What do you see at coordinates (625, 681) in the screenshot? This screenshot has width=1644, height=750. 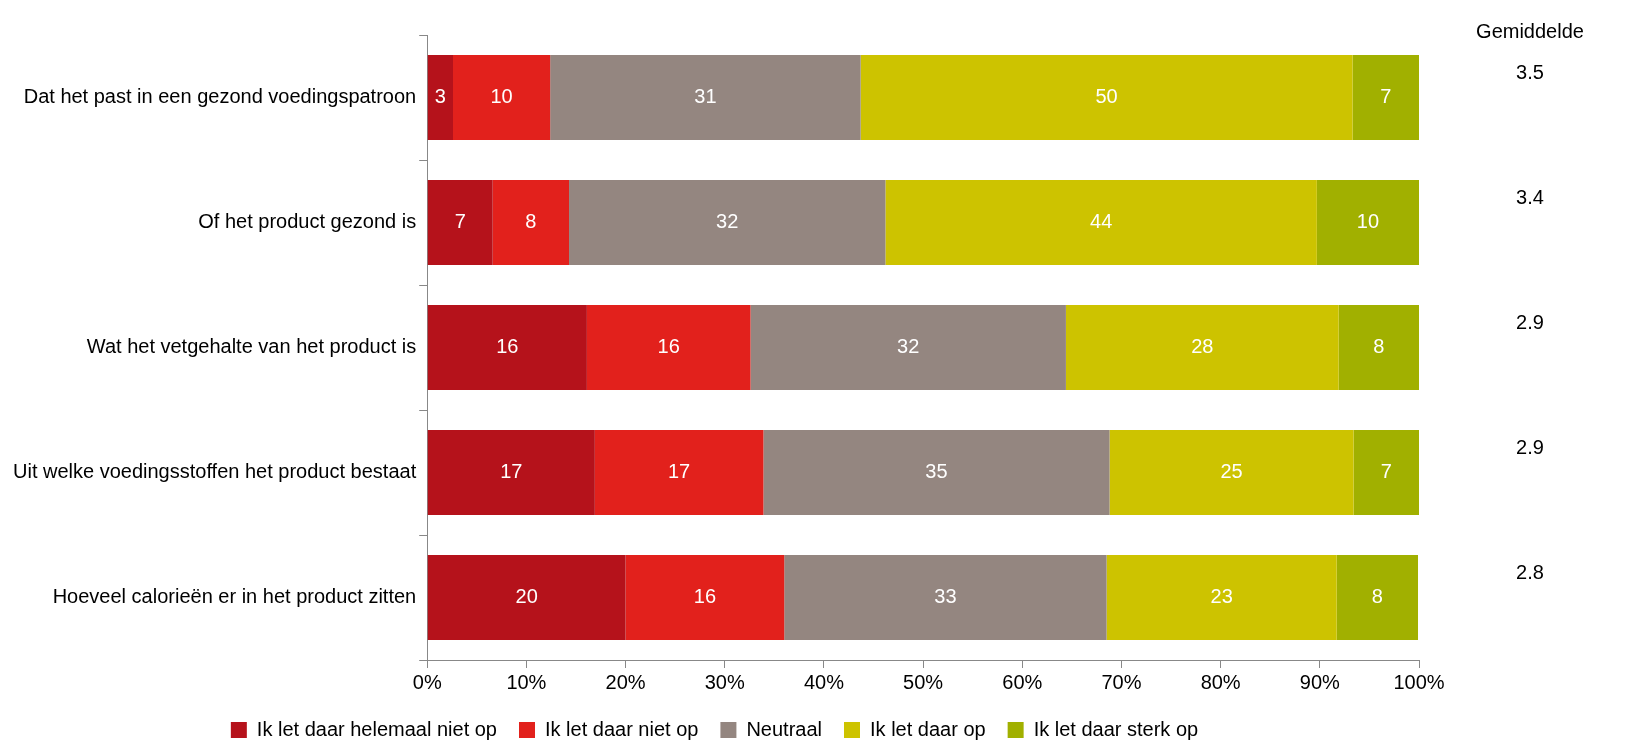 I see `x-tick-label: 20%` at bounding box center [625, 681].